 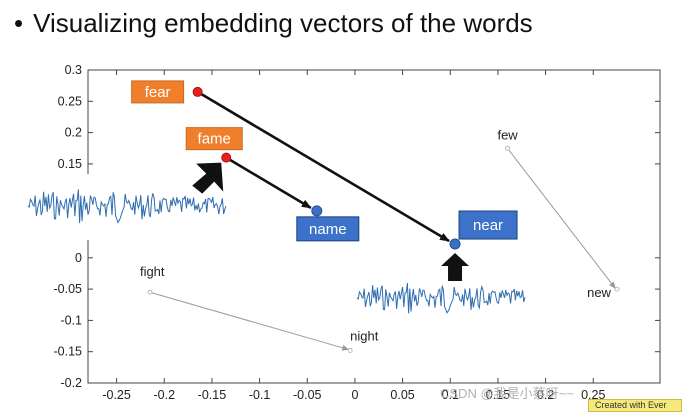 What do you see at coordinates (307, 395) in the screenshot?
I see `x-tick-label: -0.05` at bounding box center [307, 395].